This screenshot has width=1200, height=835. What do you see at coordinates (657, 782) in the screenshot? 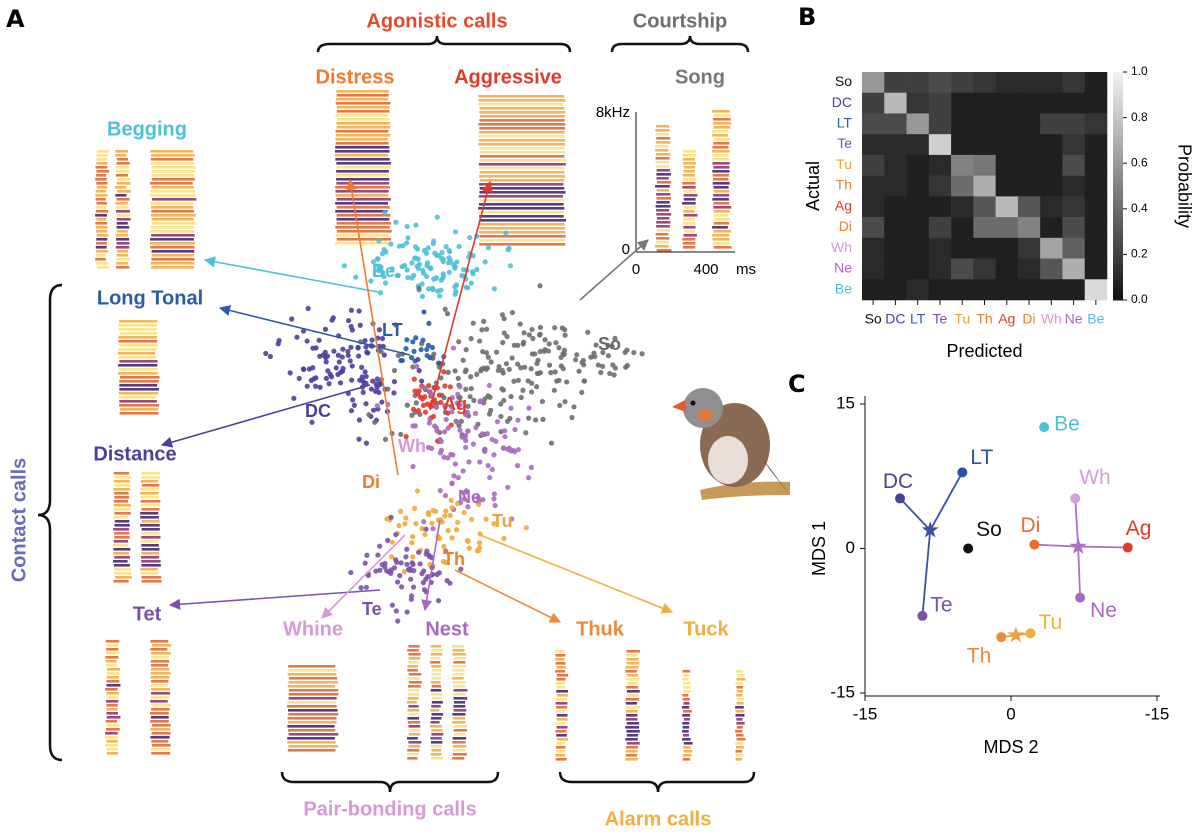
I see `brace` at bounding box center [657, 782].